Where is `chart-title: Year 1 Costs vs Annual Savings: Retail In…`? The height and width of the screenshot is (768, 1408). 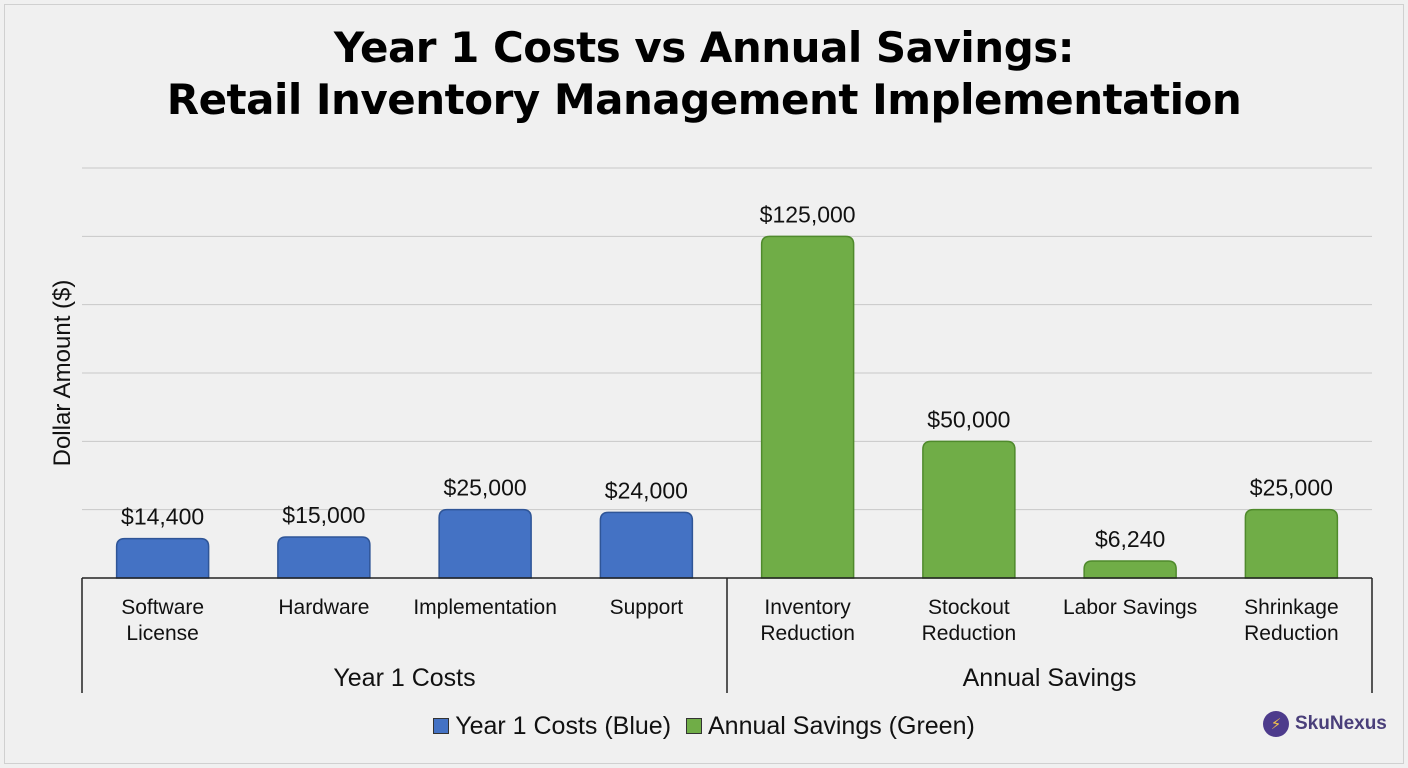 chart-title: Year 1 Costs vs Annual Savings: Retail In… is located at coordinates (704, 74).